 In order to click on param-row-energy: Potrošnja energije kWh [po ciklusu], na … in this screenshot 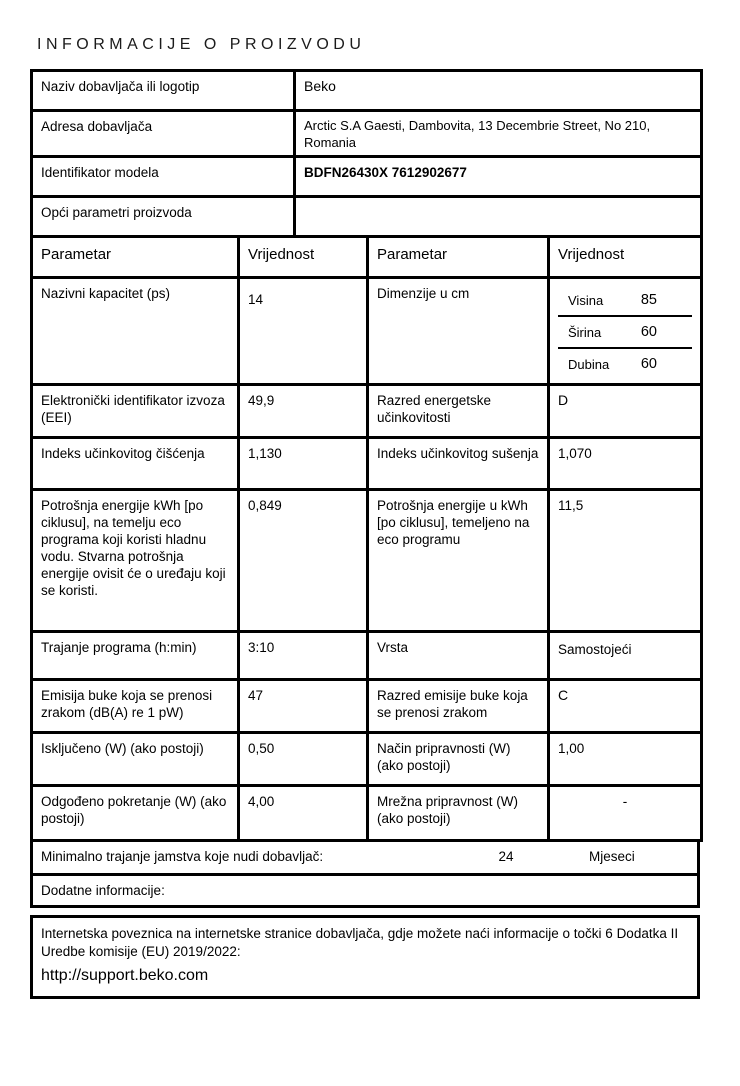, I will do `click(366, 560)`.